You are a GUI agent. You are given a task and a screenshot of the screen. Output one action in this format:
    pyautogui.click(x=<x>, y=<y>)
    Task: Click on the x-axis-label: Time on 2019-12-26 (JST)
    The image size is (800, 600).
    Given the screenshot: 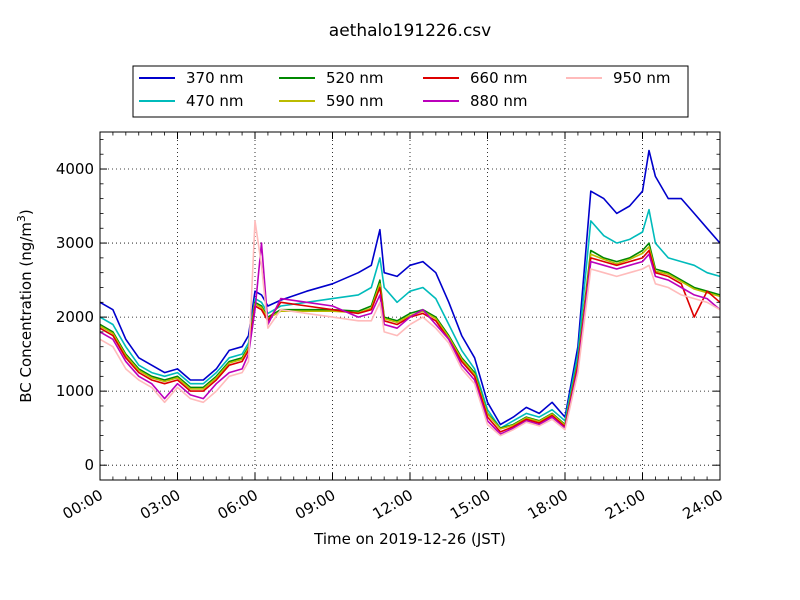 What is the action you would take?
    pyautogui.click(x=409, y=539)
    